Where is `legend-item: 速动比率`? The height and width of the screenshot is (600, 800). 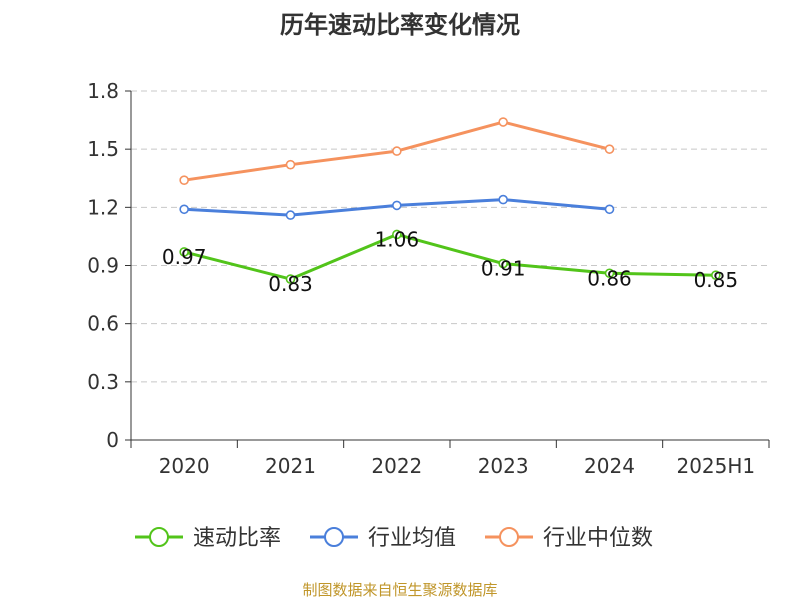 legend-item: 速动比率 is located at coordinates (208, 538).